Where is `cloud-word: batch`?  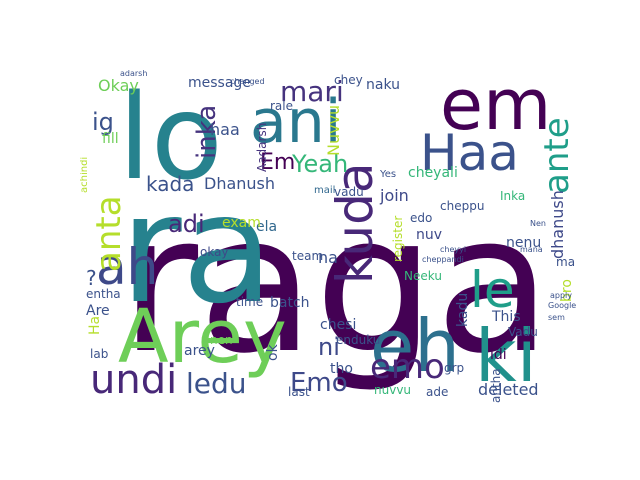
cloud-word: batch is located at coordinates (290, 303).